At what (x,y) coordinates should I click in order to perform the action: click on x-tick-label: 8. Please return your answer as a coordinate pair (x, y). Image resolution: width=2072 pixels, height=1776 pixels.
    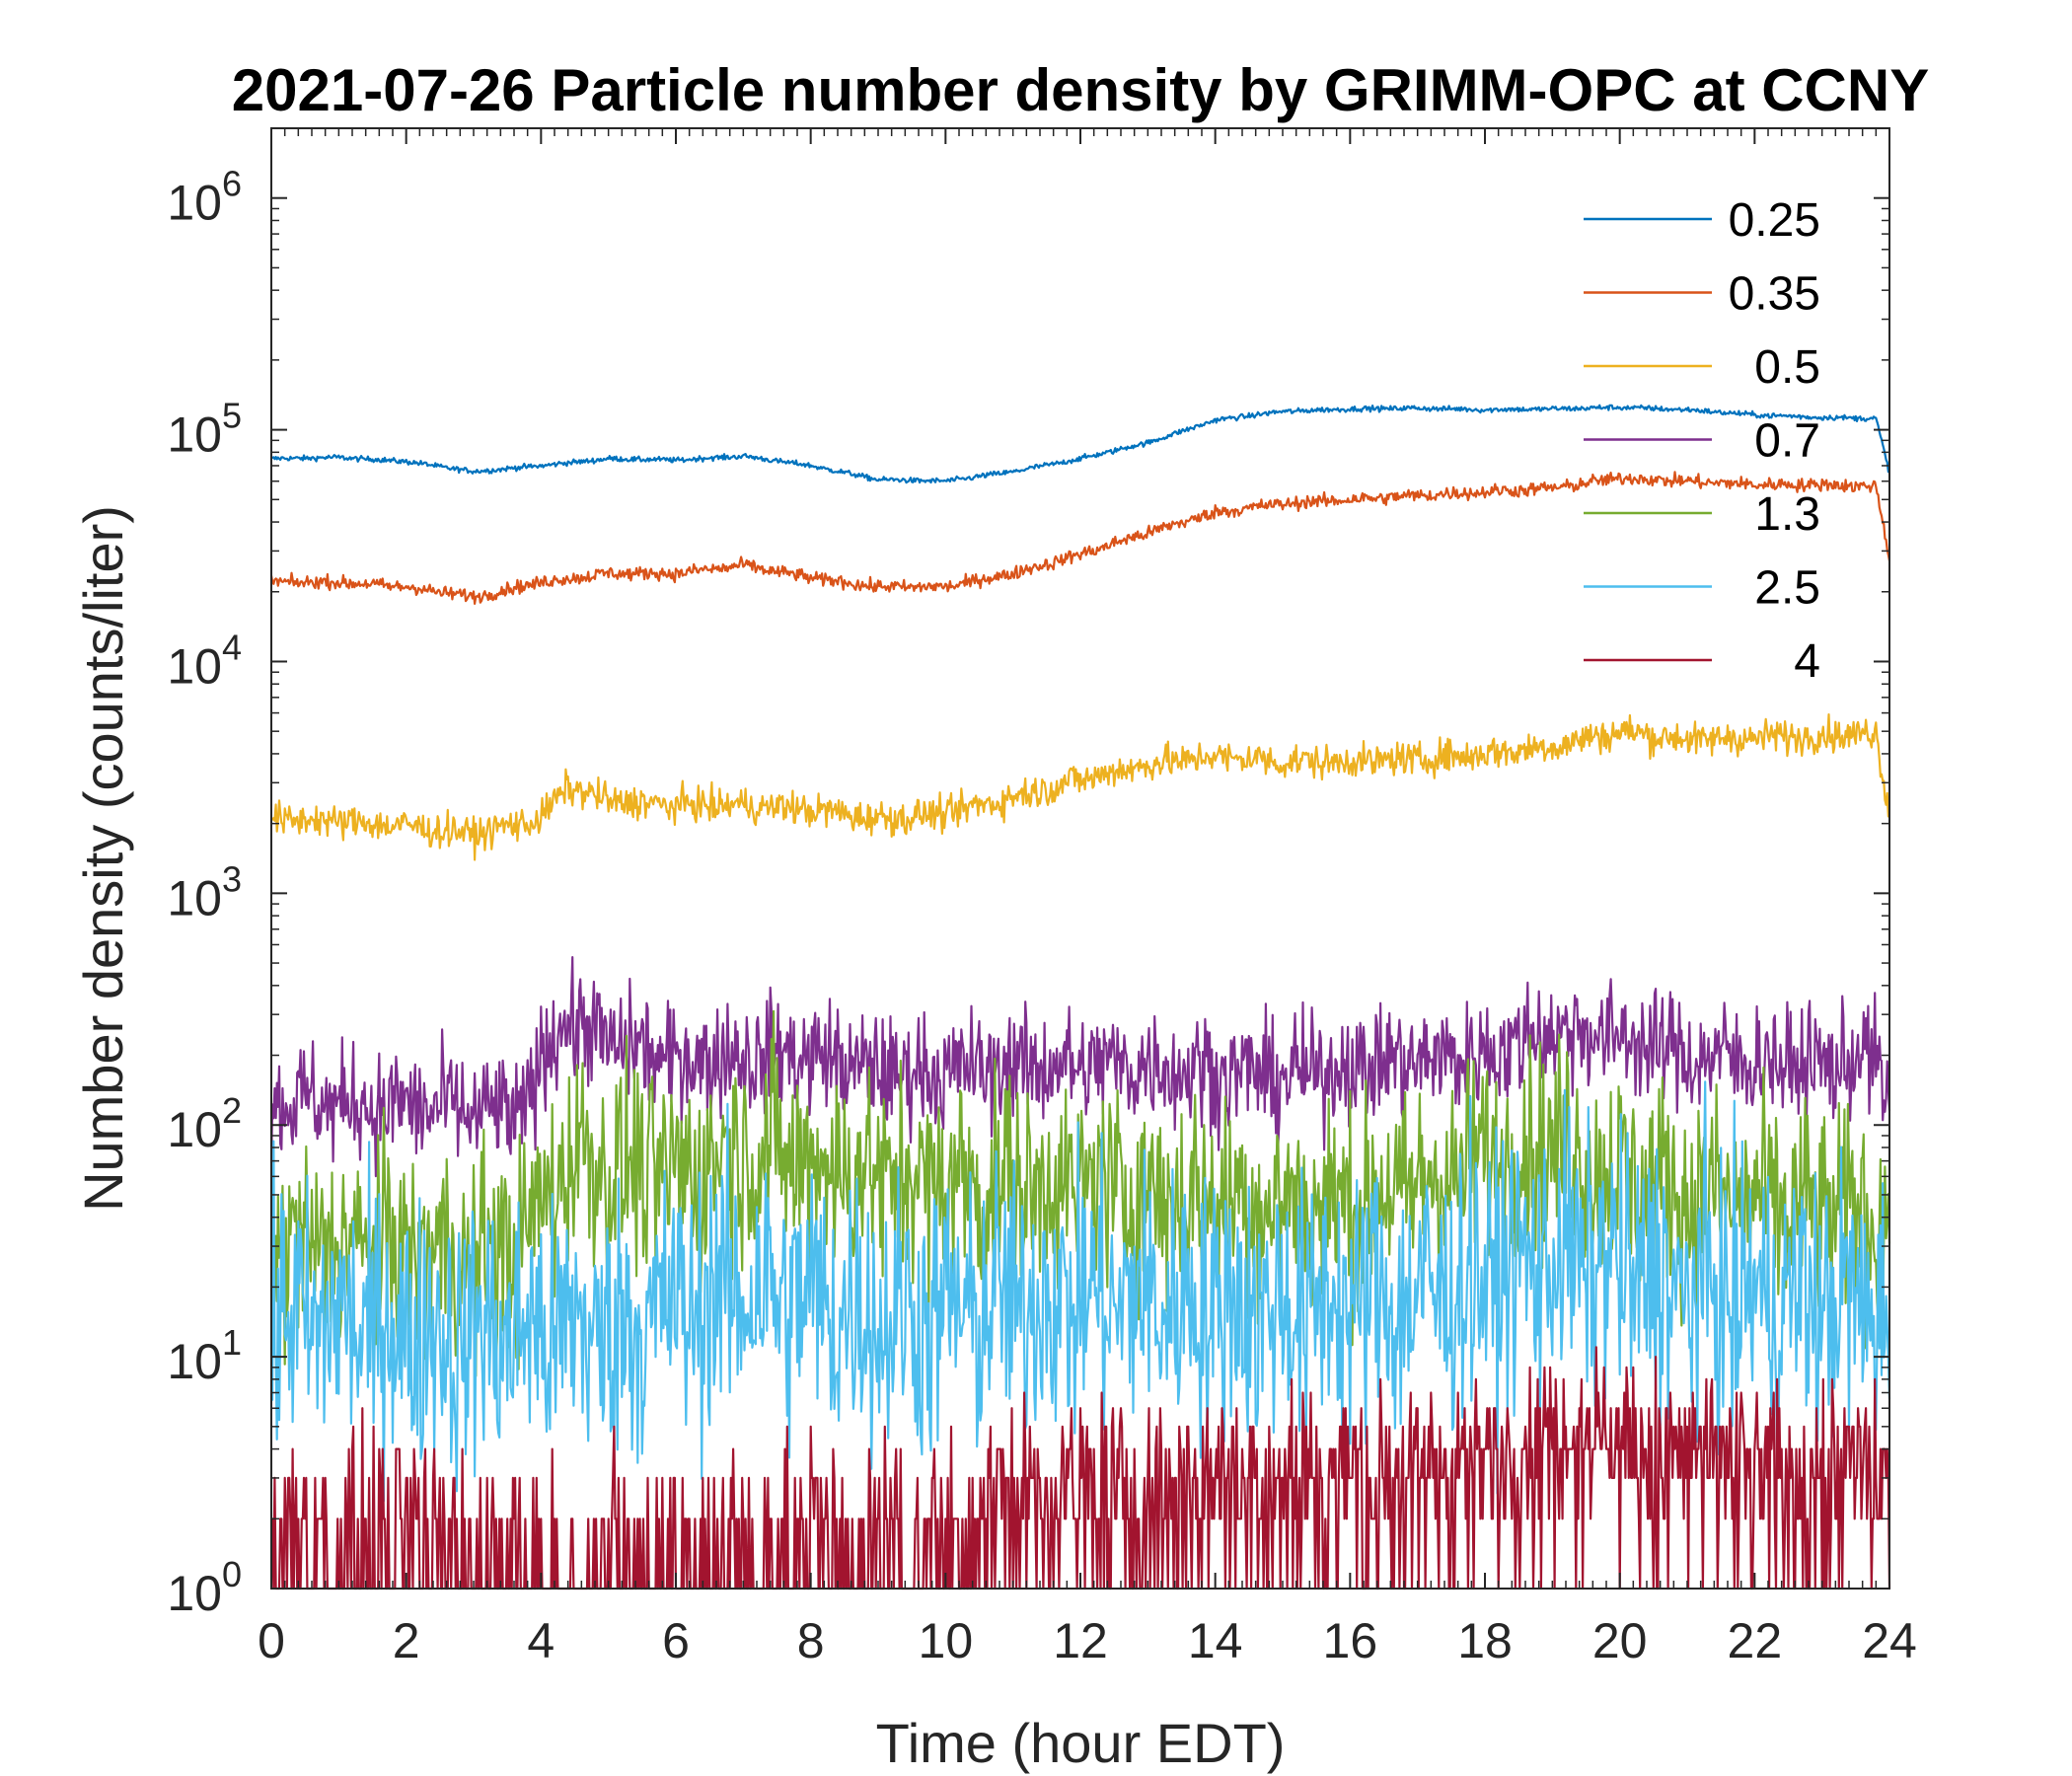
    Looking at the image, I should click on (811, 1640).